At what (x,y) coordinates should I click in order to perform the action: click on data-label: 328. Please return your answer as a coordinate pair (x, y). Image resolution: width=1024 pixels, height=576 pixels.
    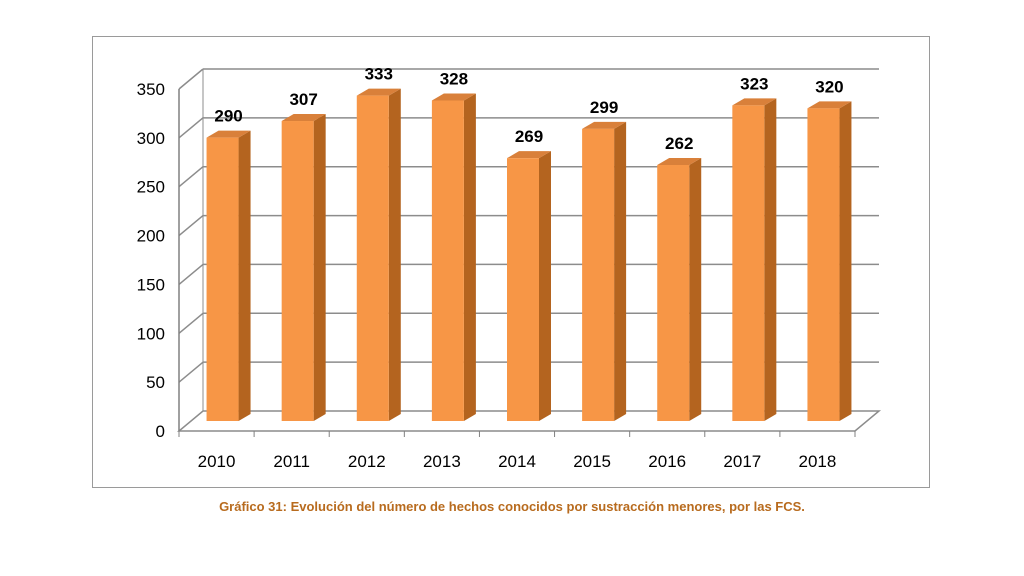
    Looking at the image, I should click on (454, 78).